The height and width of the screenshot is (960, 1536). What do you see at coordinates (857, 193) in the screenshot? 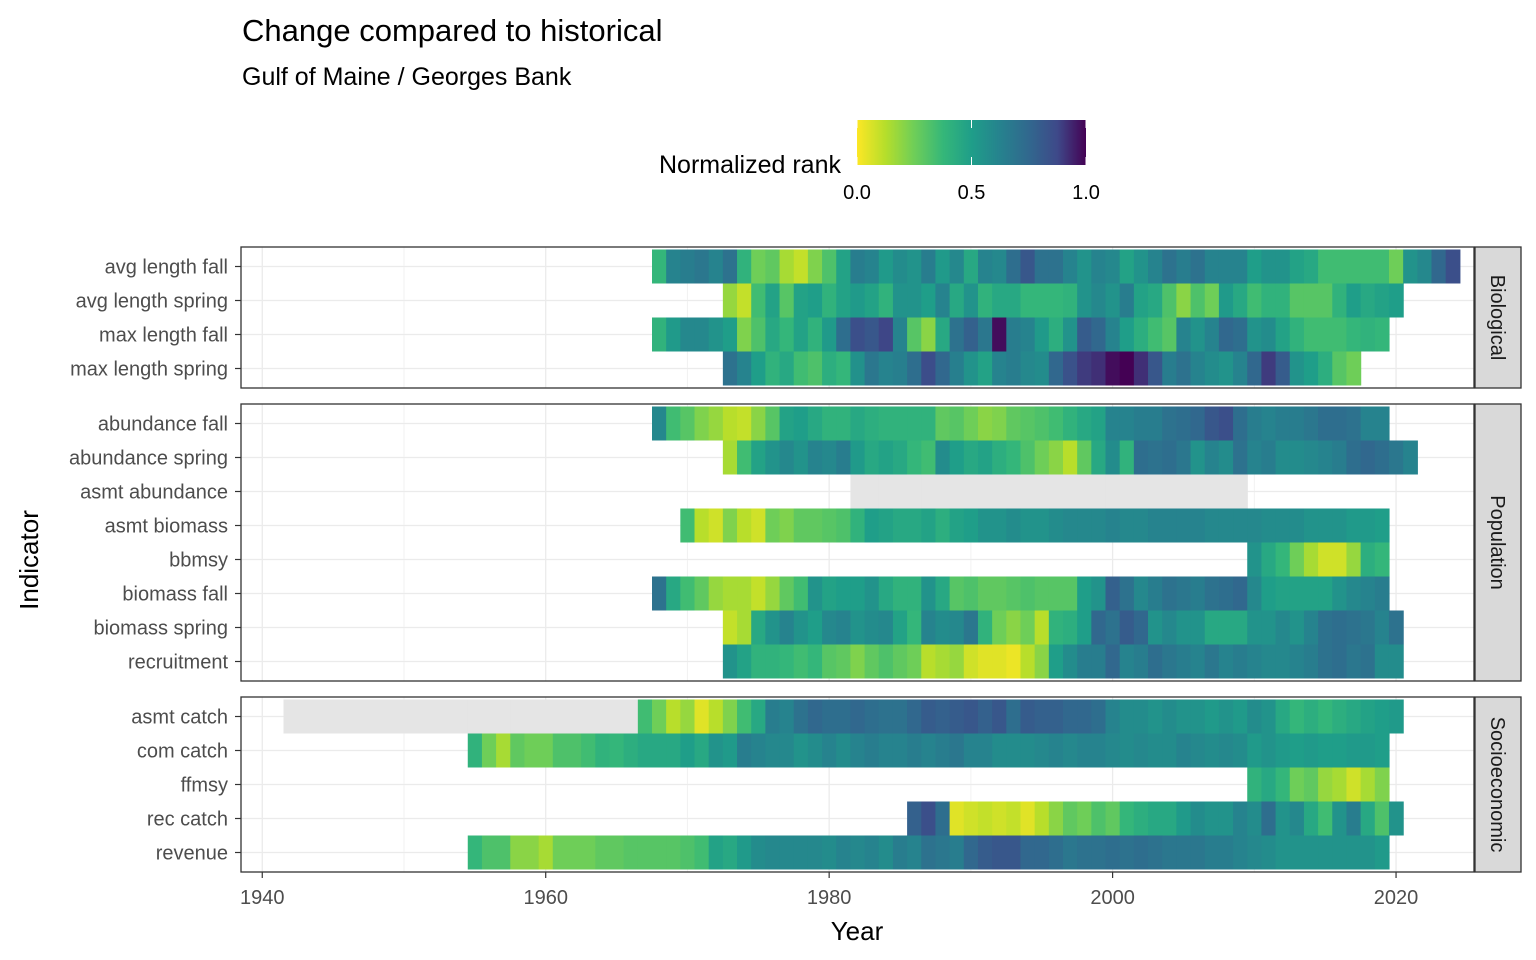
I see `legend-tick-label: 0.0` at bounding box center [857, 193].